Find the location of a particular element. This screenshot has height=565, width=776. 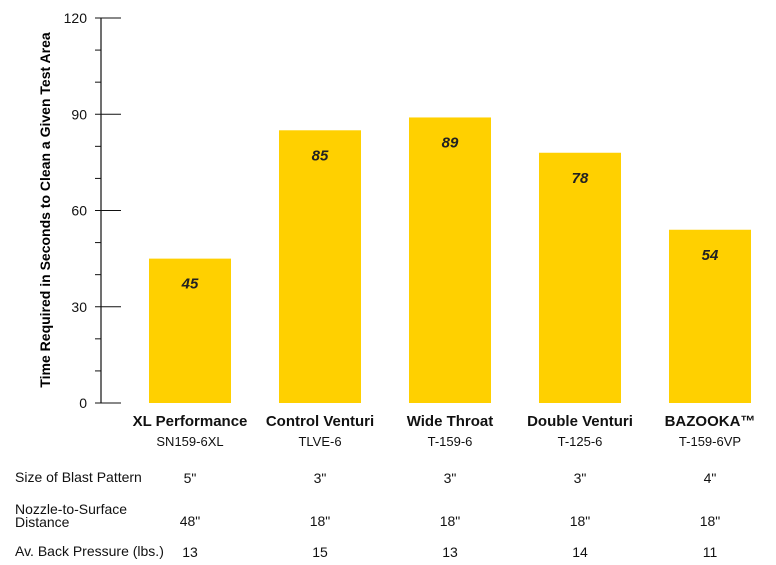

table-cell: 4" is located at coordinates (710, 478).